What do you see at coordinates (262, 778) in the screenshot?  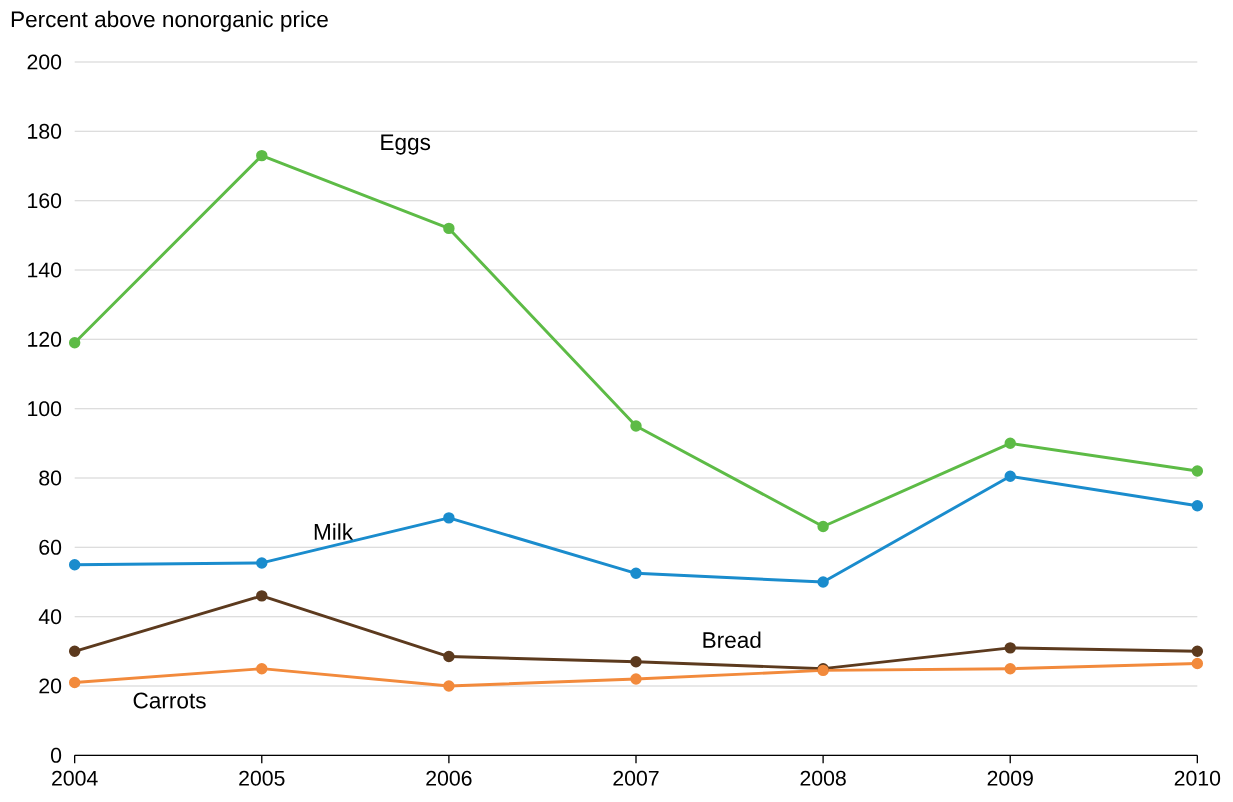 I see `x-tick-label: 2005` at bounding box center [262, 778].